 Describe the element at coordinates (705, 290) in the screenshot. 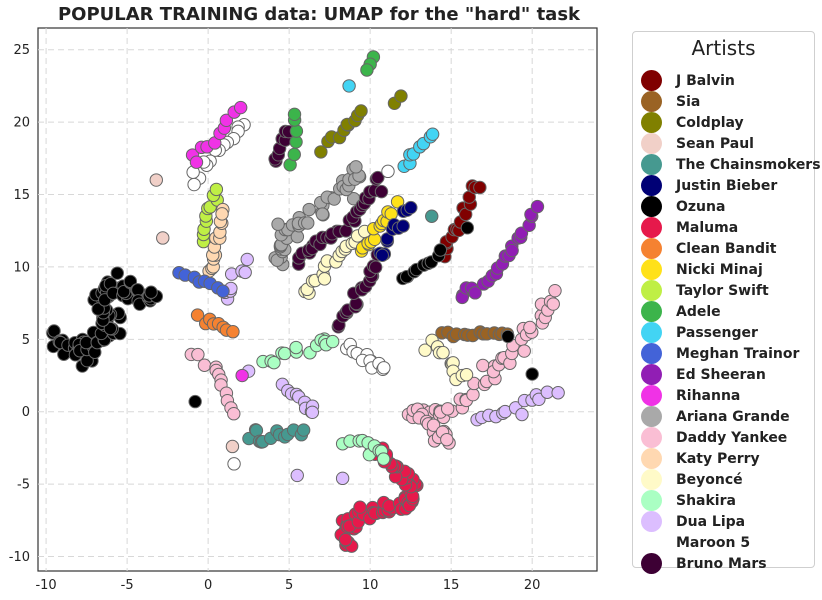

I see `legend-item-taylor-swift: Taylor Swift` at that location.